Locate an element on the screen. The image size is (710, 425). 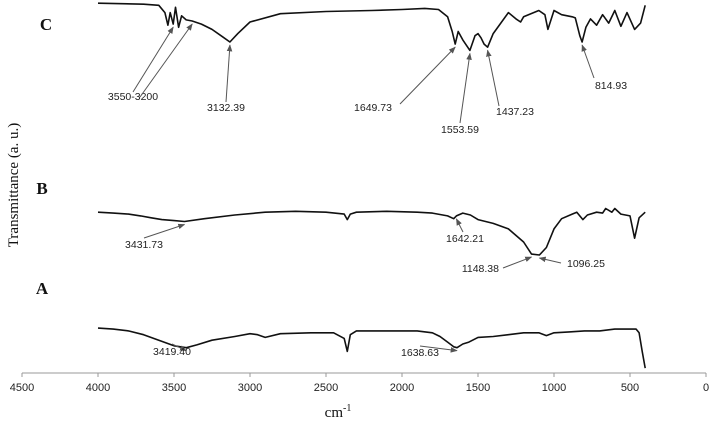
x-tick-label: 1000 is located at coordinates (554, 388).